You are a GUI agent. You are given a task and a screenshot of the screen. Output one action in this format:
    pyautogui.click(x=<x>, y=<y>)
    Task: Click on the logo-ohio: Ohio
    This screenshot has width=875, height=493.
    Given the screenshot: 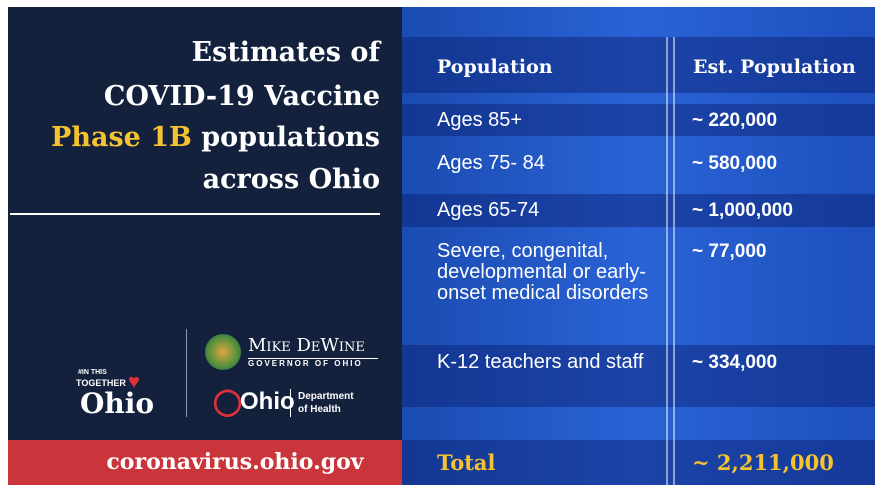 What is the action you would take?
    pyautogui.click(x=117, y=403)
    